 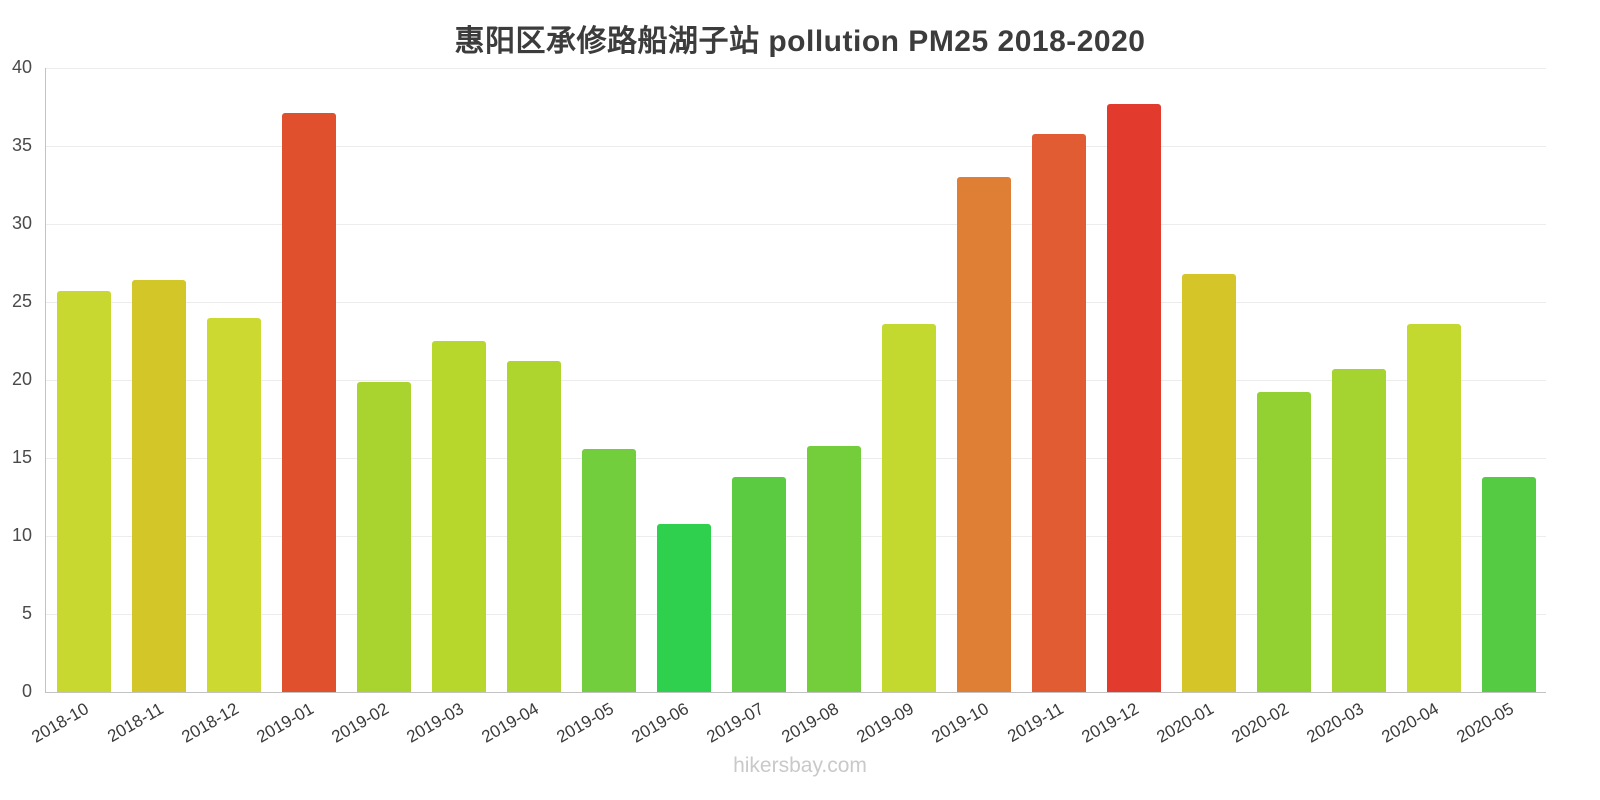 What do you see at coordinates (1260, 723) in the screenshot?
I see `x-tick-label-2020-02: 2020-02` at bounding box center [1260, 723].